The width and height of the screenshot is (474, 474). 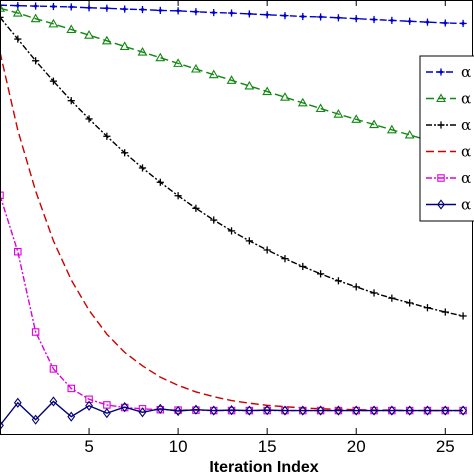 I want to click on series-5-point, so click(x=18, y=251).